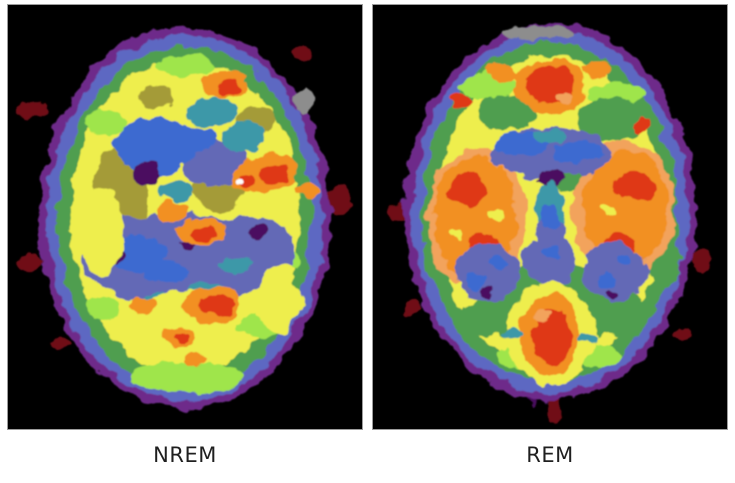 This screenshot has height=483, width=735. I want to click on rem-caption: REM, so click(550, 455).